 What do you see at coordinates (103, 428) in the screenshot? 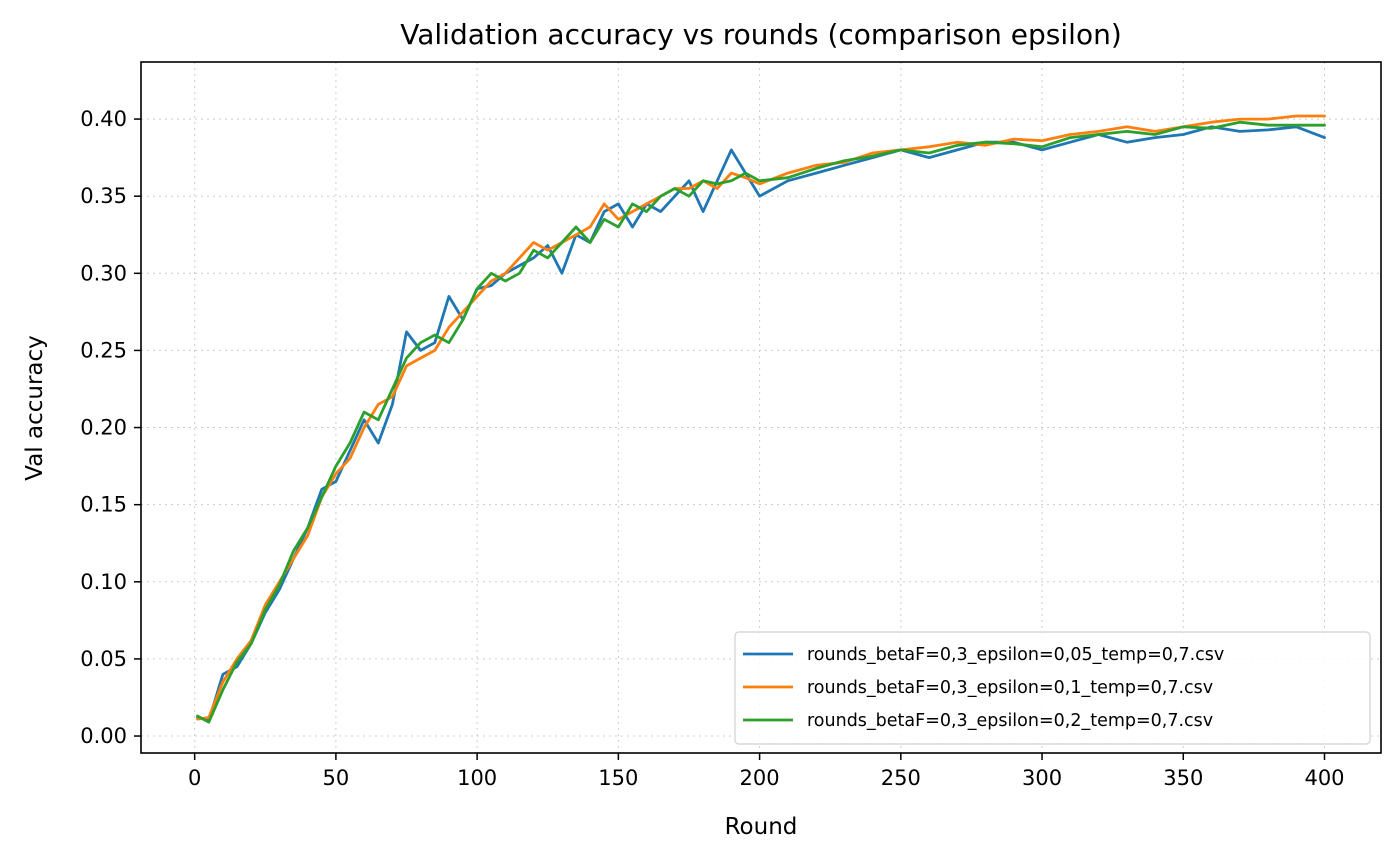
I see `y-tick-label: 0.20` at bounding box center [103, 428].